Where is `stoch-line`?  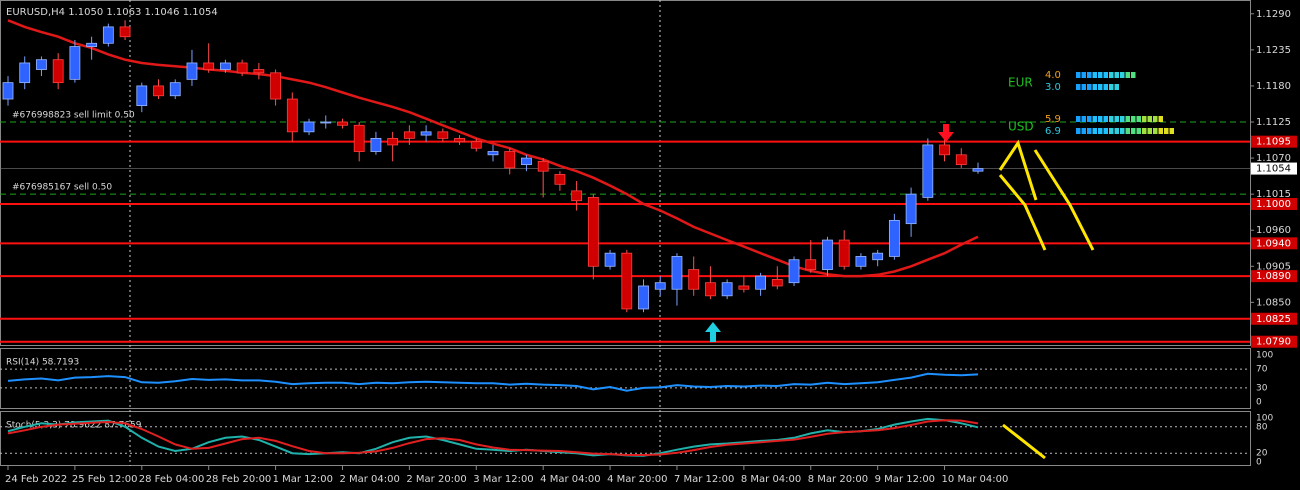
stoch-line is located at coordinates (493, 437).